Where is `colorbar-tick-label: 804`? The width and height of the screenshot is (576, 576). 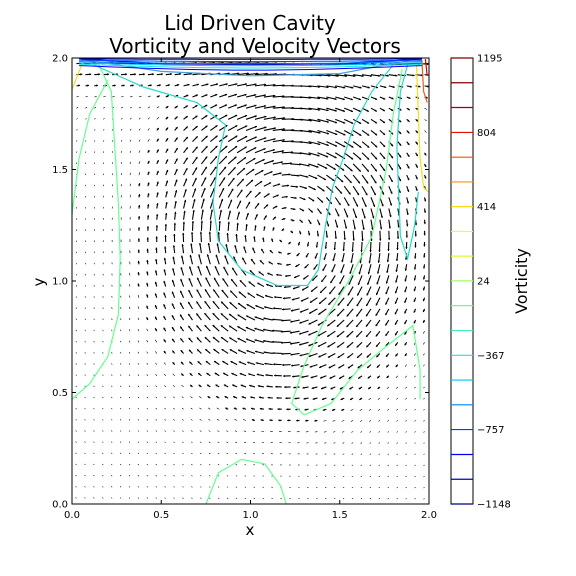 colorbar-tick-label: 804 is located at coordinates (486, 133).